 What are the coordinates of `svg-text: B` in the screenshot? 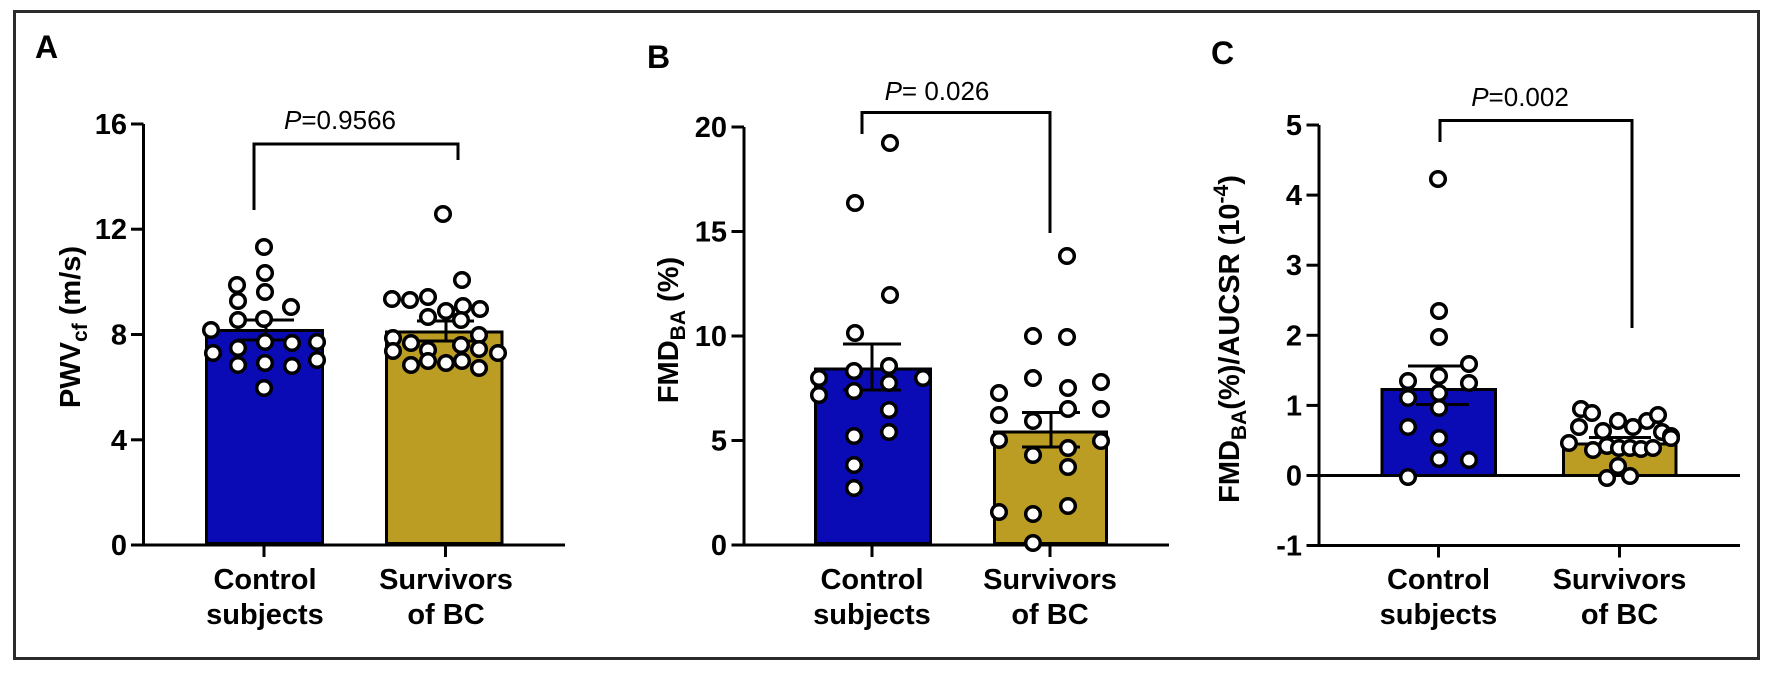 It's located at (658, 57).